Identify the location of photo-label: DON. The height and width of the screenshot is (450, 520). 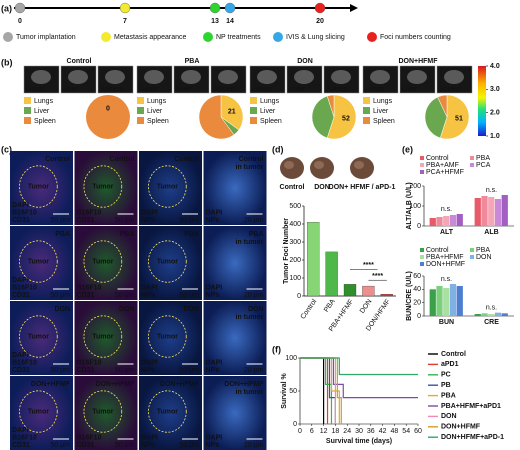
(322, 187).